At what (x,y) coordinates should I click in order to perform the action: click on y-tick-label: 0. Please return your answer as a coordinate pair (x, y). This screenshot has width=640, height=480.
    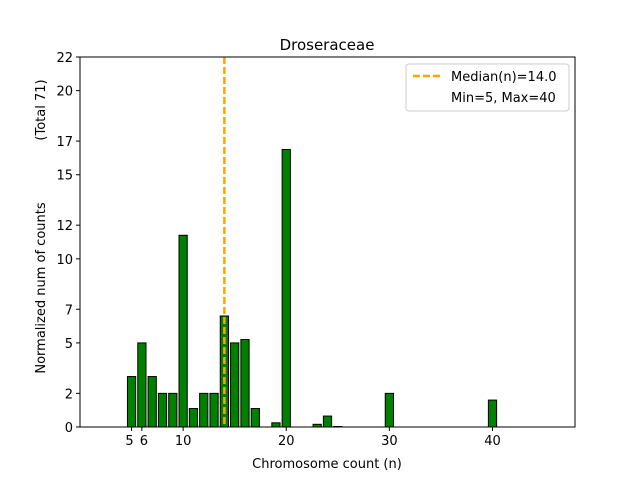
    Looking at the image, I should click on (69, 428).